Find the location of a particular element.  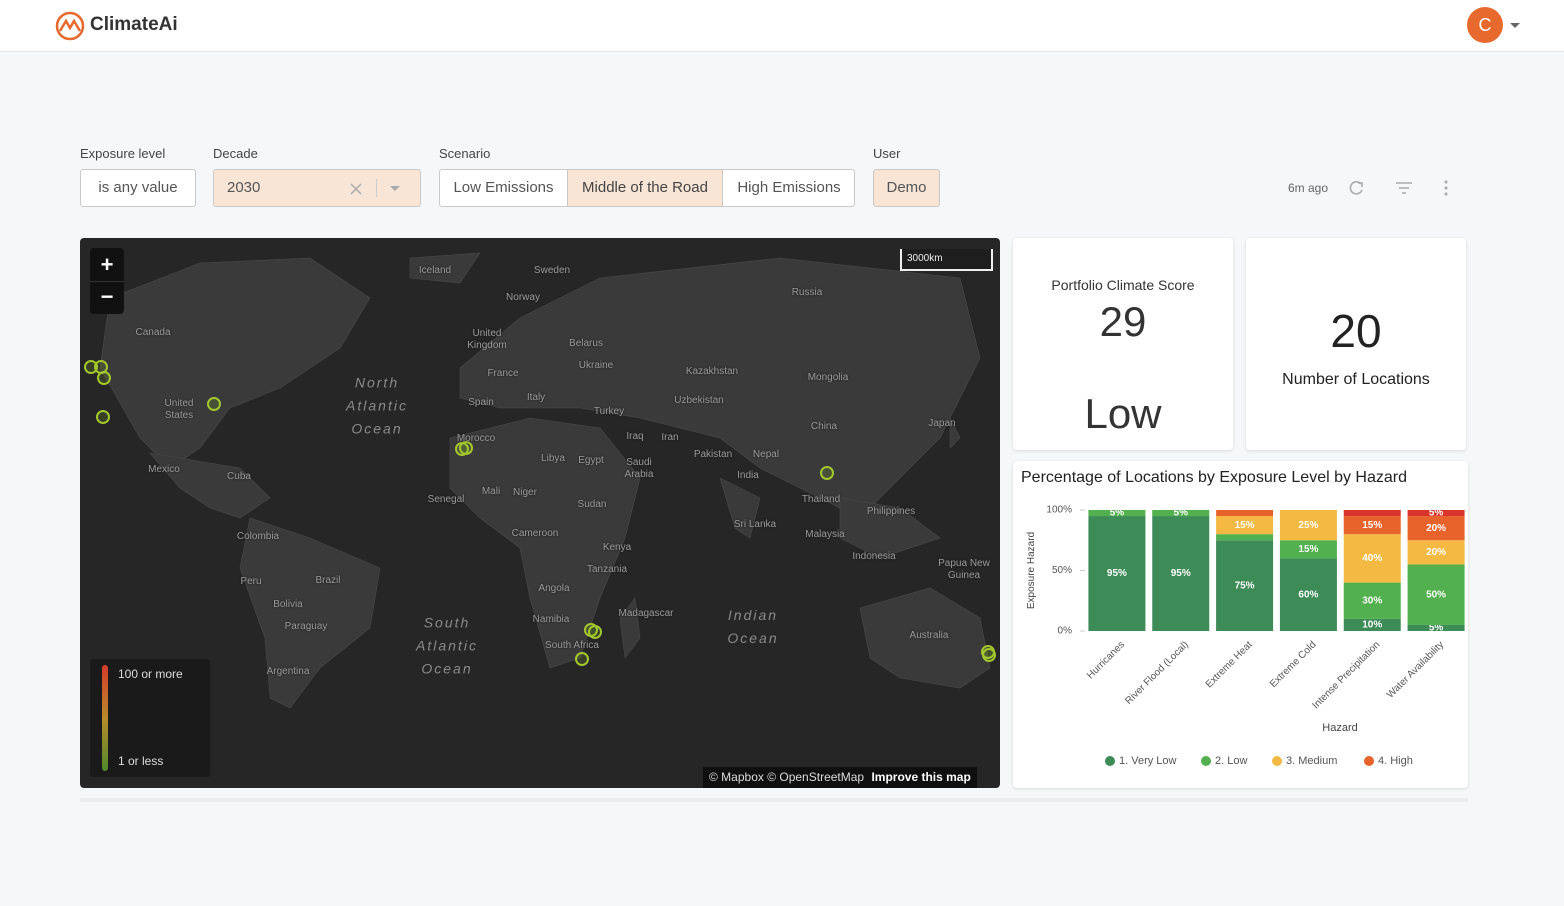

map-label: Ukraine is located at coordinates (596, 365).